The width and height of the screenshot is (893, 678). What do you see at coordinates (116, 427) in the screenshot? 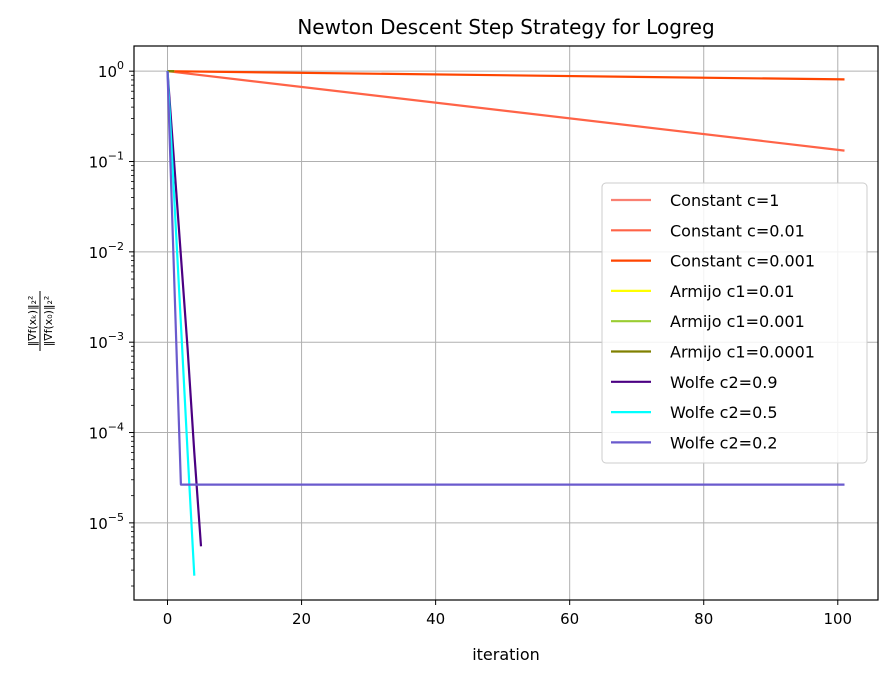
I see `y-tick-exponent: −4` at bounding box center [116, 427].